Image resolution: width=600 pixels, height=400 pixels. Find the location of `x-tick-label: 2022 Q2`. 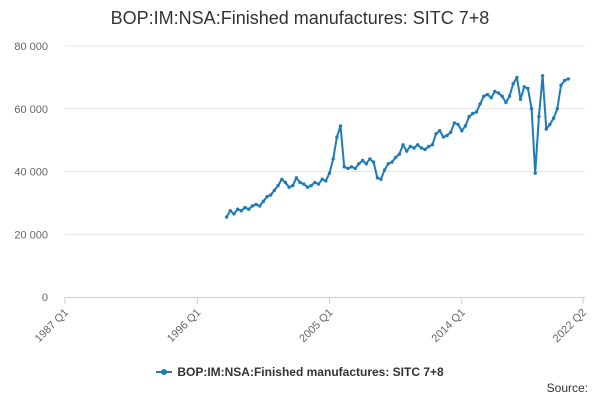

x-tick-label: 2022 Q2 is located at coordinates (570, 326).